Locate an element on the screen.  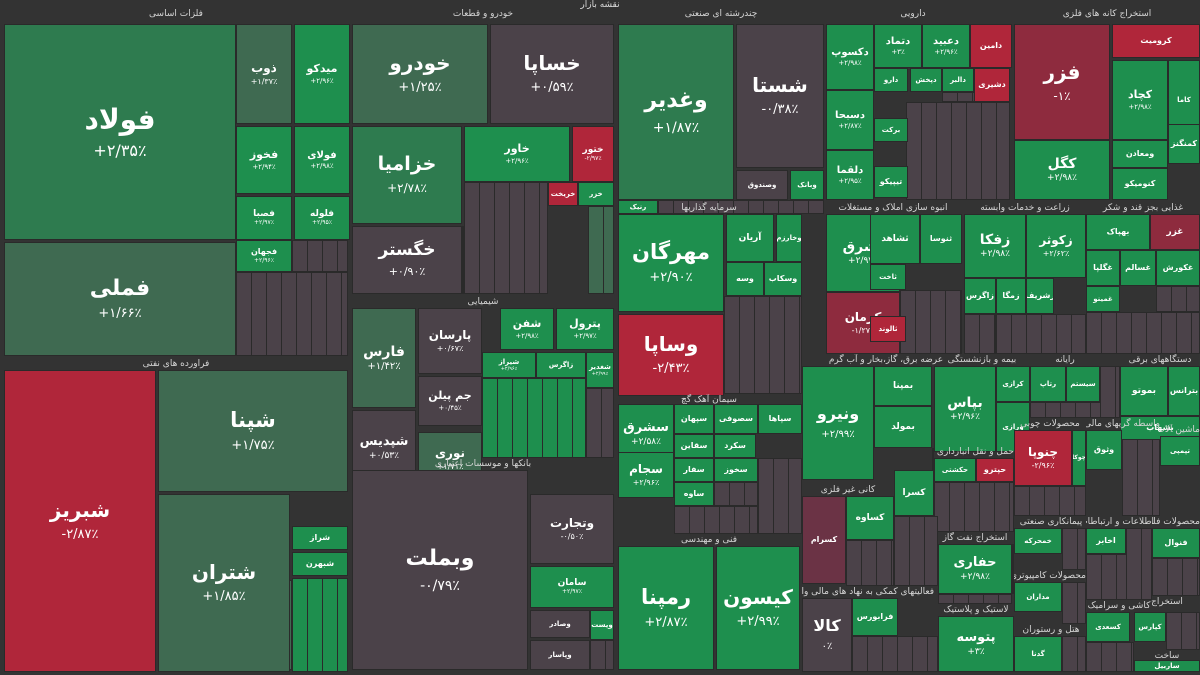
stock-tile: کرومیت is located at coordinates (1156, 41).